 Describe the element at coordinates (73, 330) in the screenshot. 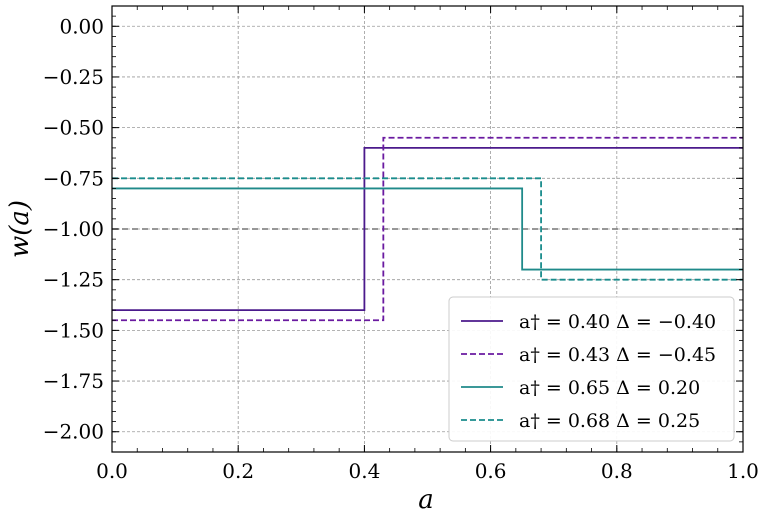

I see `y-tick-label: −1.50` at that location.